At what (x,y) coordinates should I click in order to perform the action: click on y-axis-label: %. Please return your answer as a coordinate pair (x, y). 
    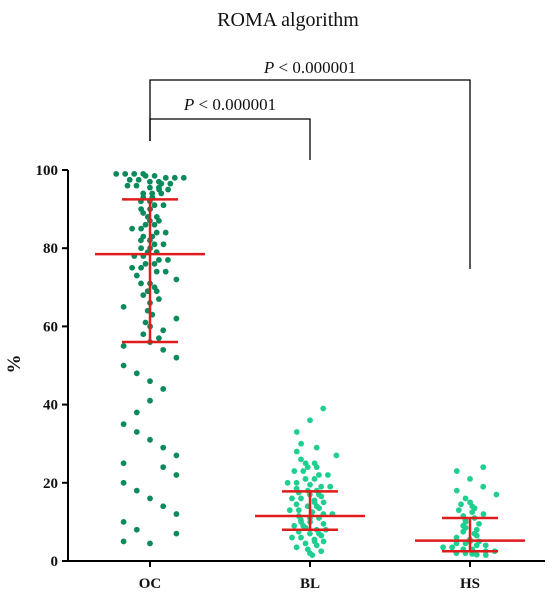
    Looking at the image, I should click on (14, 364).